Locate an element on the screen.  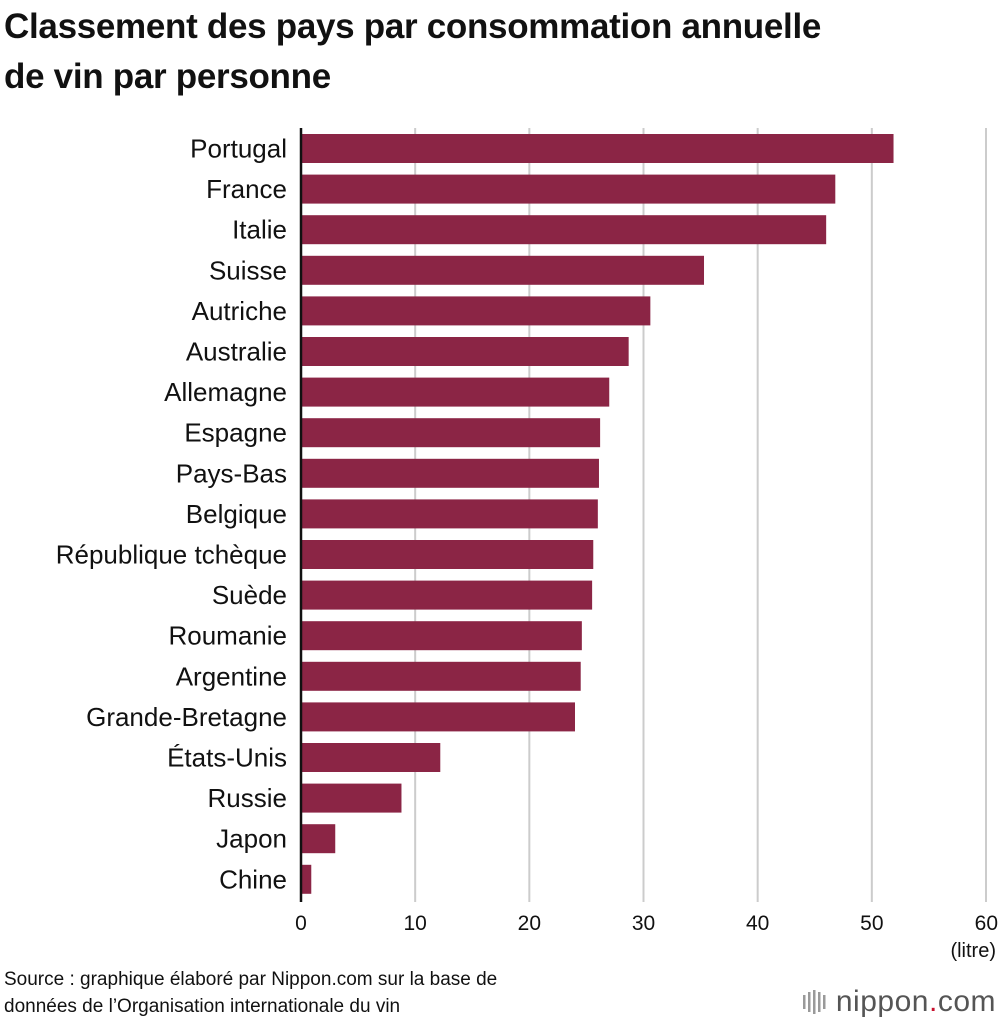
nippon-logo: nippon. com is located at coordinates (899, 1002).